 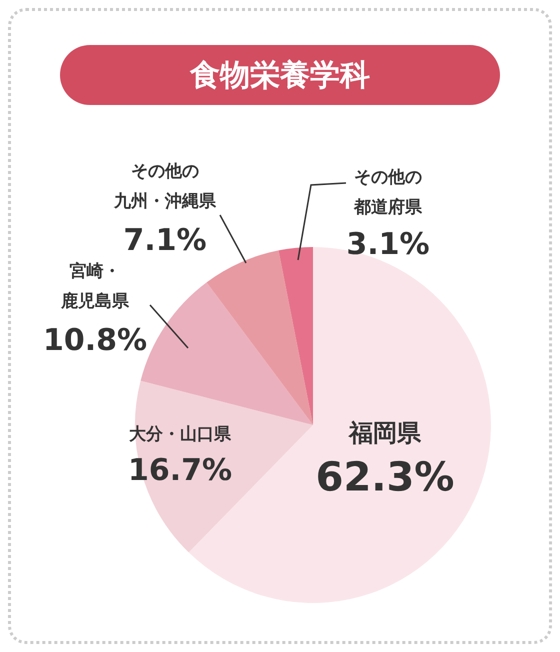 What do you see at coordinates (165, 186) in the screenshot?
I see `slice-label: その他の九州・沖縄県` at bounding box center [165, 186].